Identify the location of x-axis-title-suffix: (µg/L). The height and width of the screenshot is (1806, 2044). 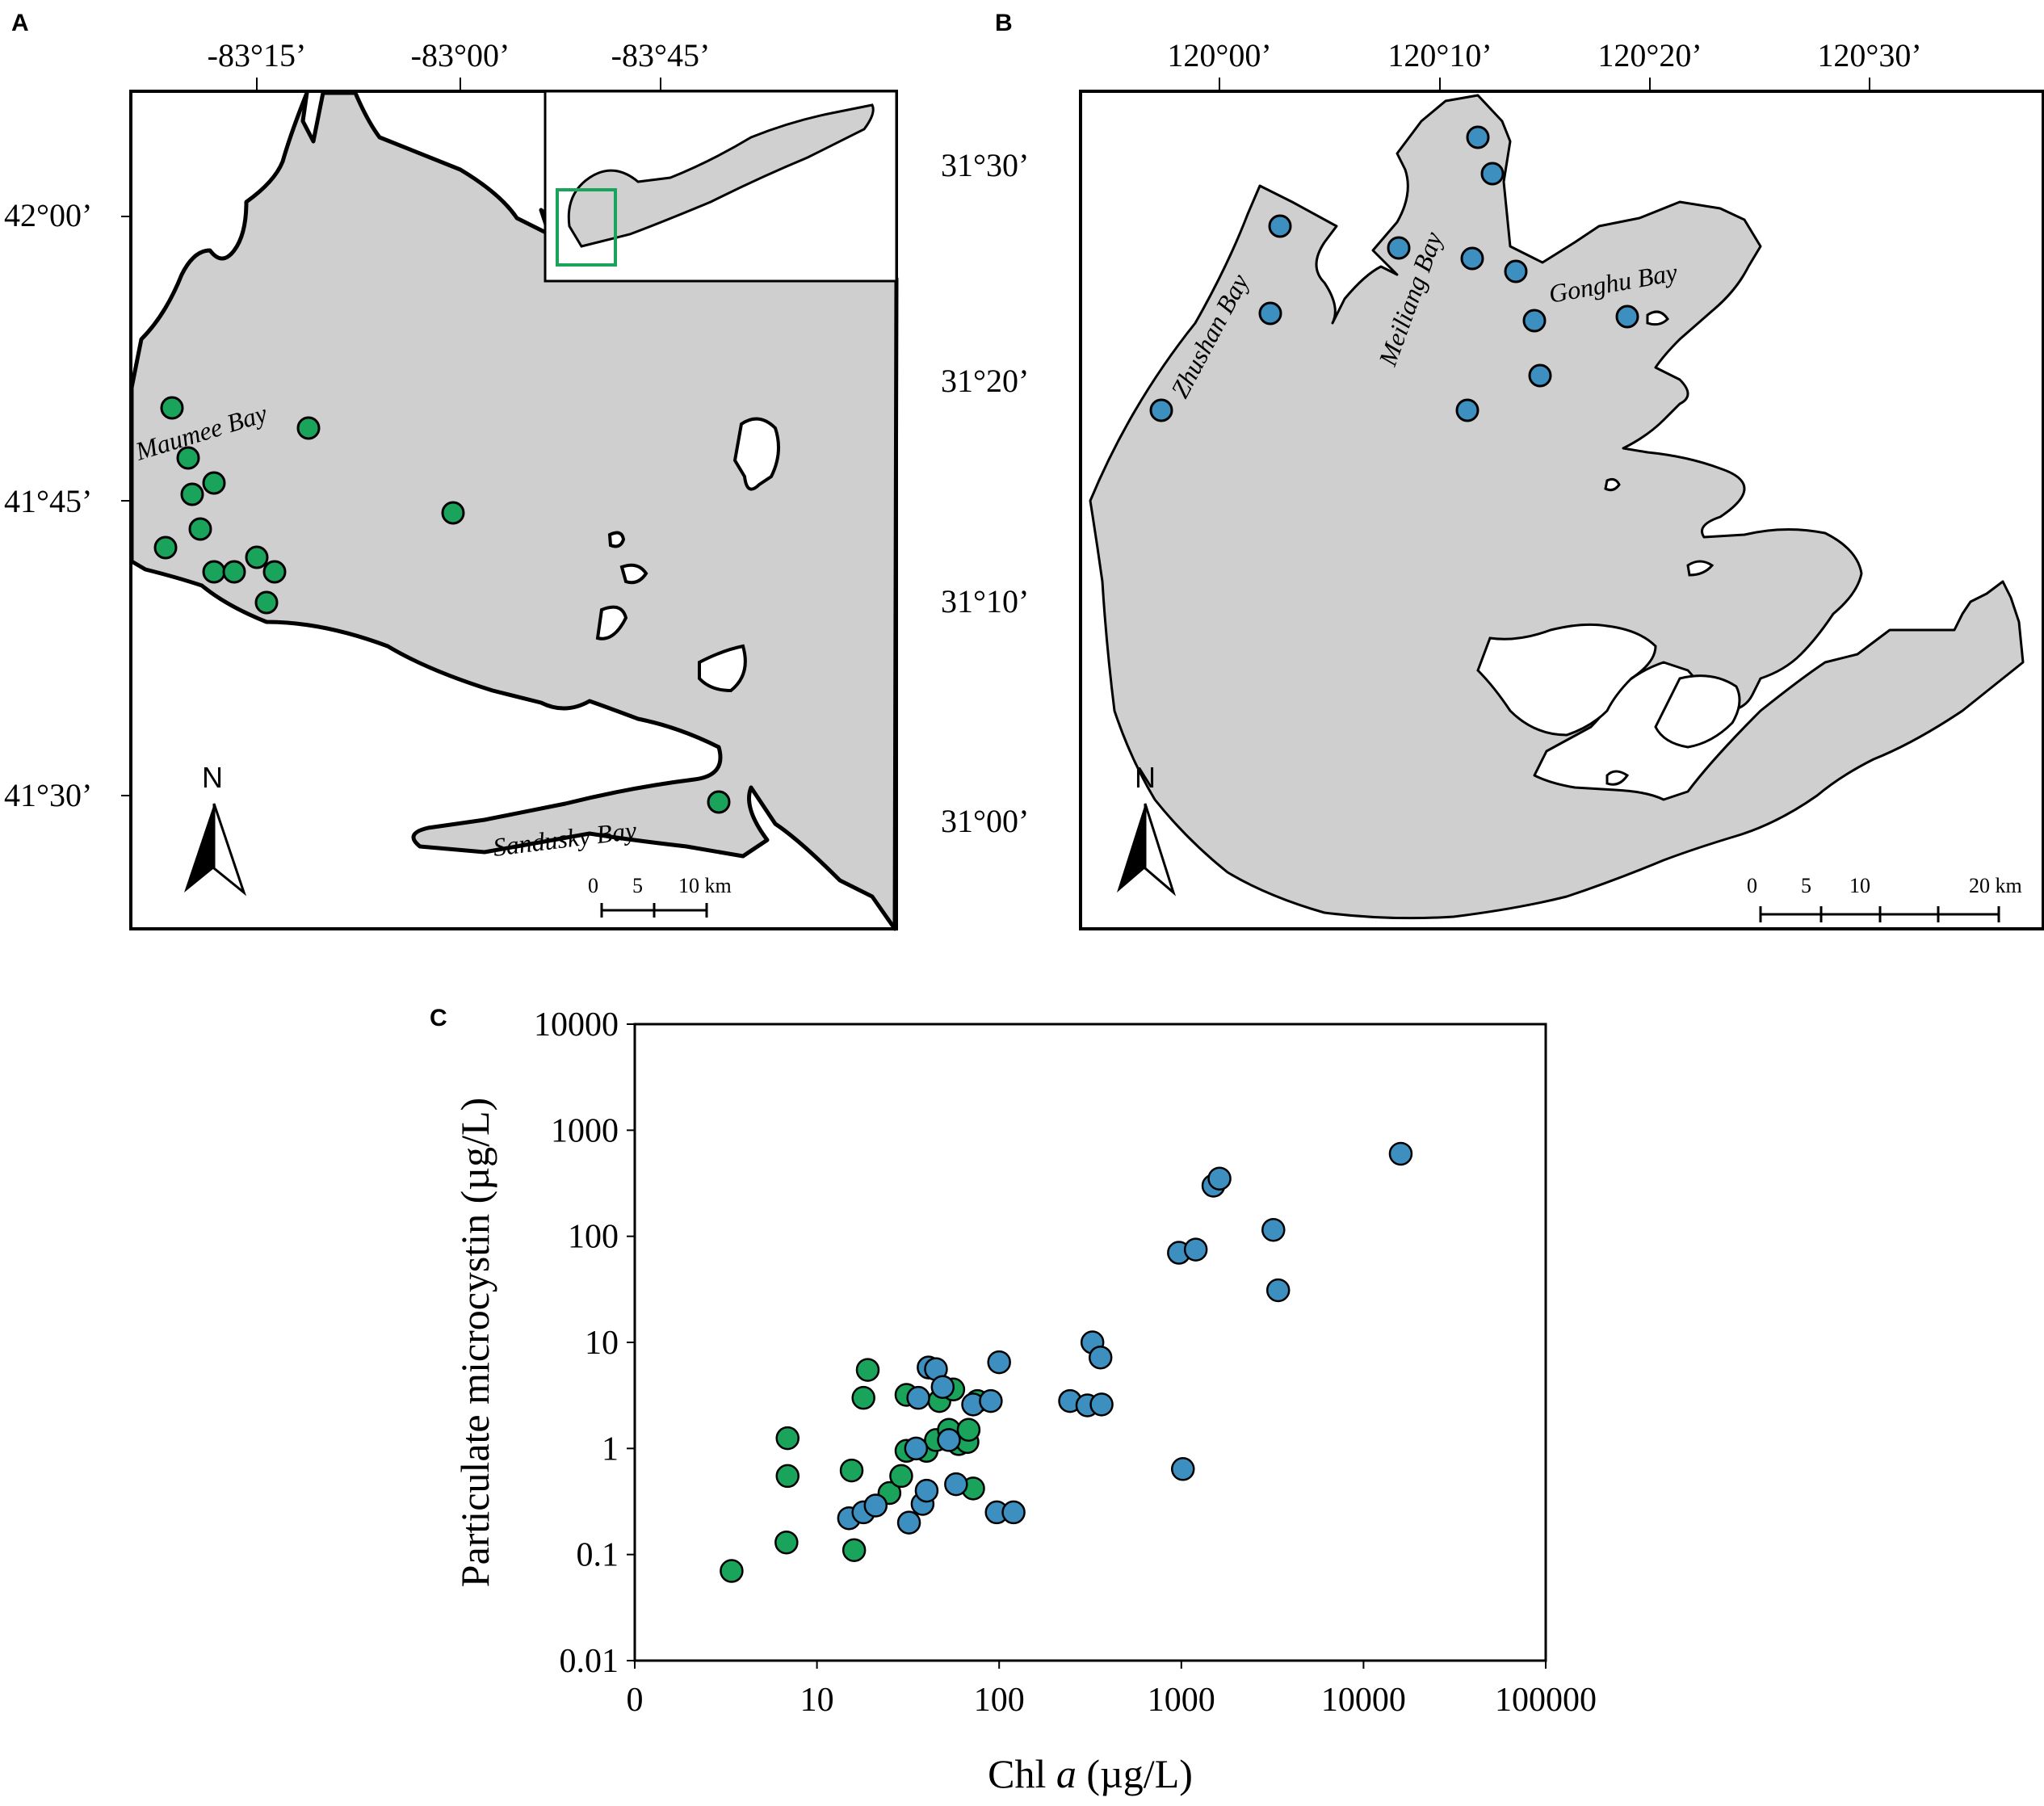
(1135, 1774).